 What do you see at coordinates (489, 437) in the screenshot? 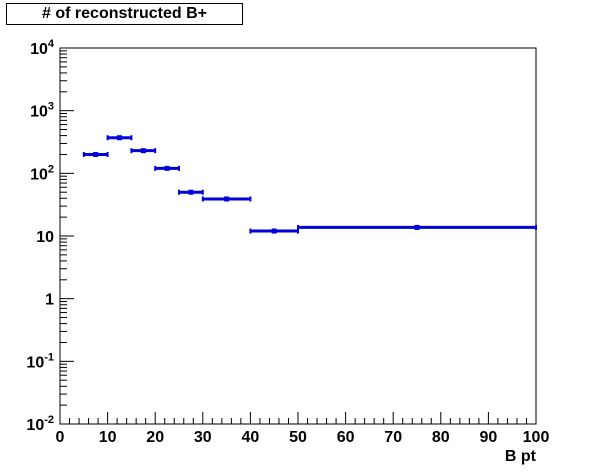
I see `x-tick-label: 90` at bounding box center [489, 437].